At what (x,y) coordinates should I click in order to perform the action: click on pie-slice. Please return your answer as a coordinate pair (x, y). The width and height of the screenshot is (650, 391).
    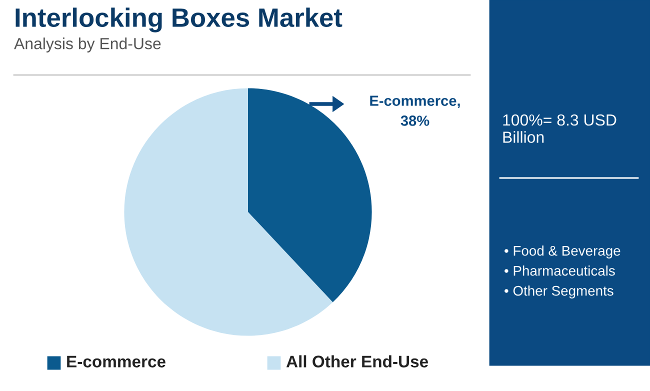
    Looking at the image, I should click on (310, 195).